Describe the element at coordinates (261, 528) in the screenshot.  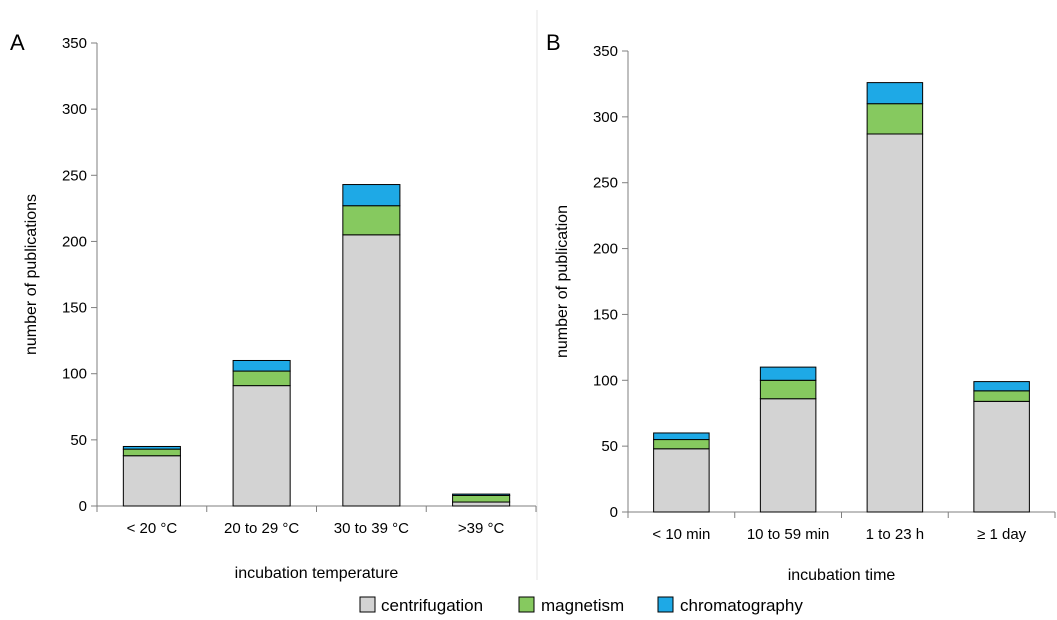
I see `x-tick-label: 20 to 29 °C` at that location.